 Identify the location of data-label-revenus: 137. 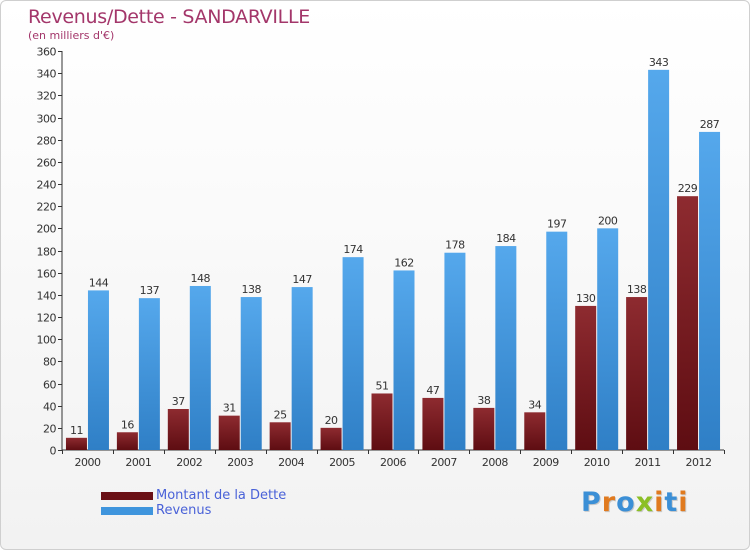
(150, 290).